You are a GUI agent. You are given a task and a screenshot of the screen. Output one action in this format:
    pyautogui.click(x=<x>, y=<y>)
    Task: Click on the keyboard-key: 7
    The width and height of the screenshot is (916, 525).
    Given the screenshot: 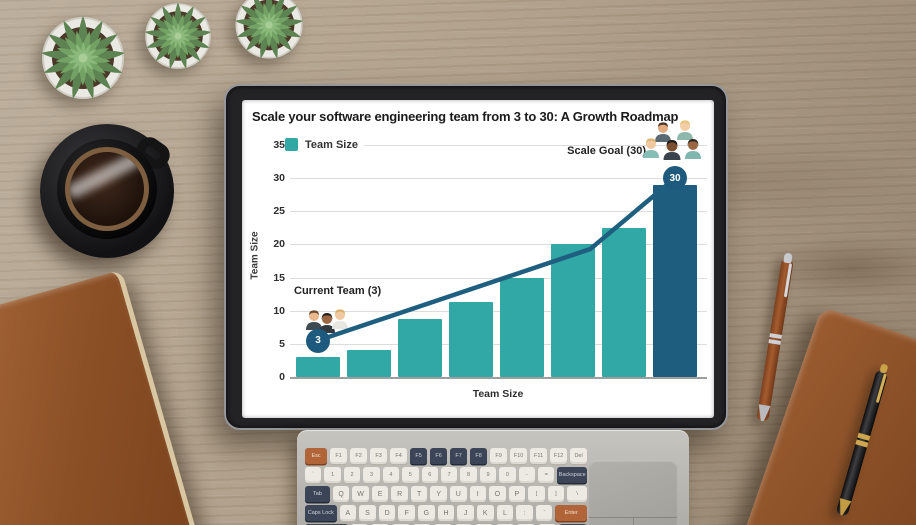 What is the action you would take?
    pyautogui.click(x=449, y=475)
    